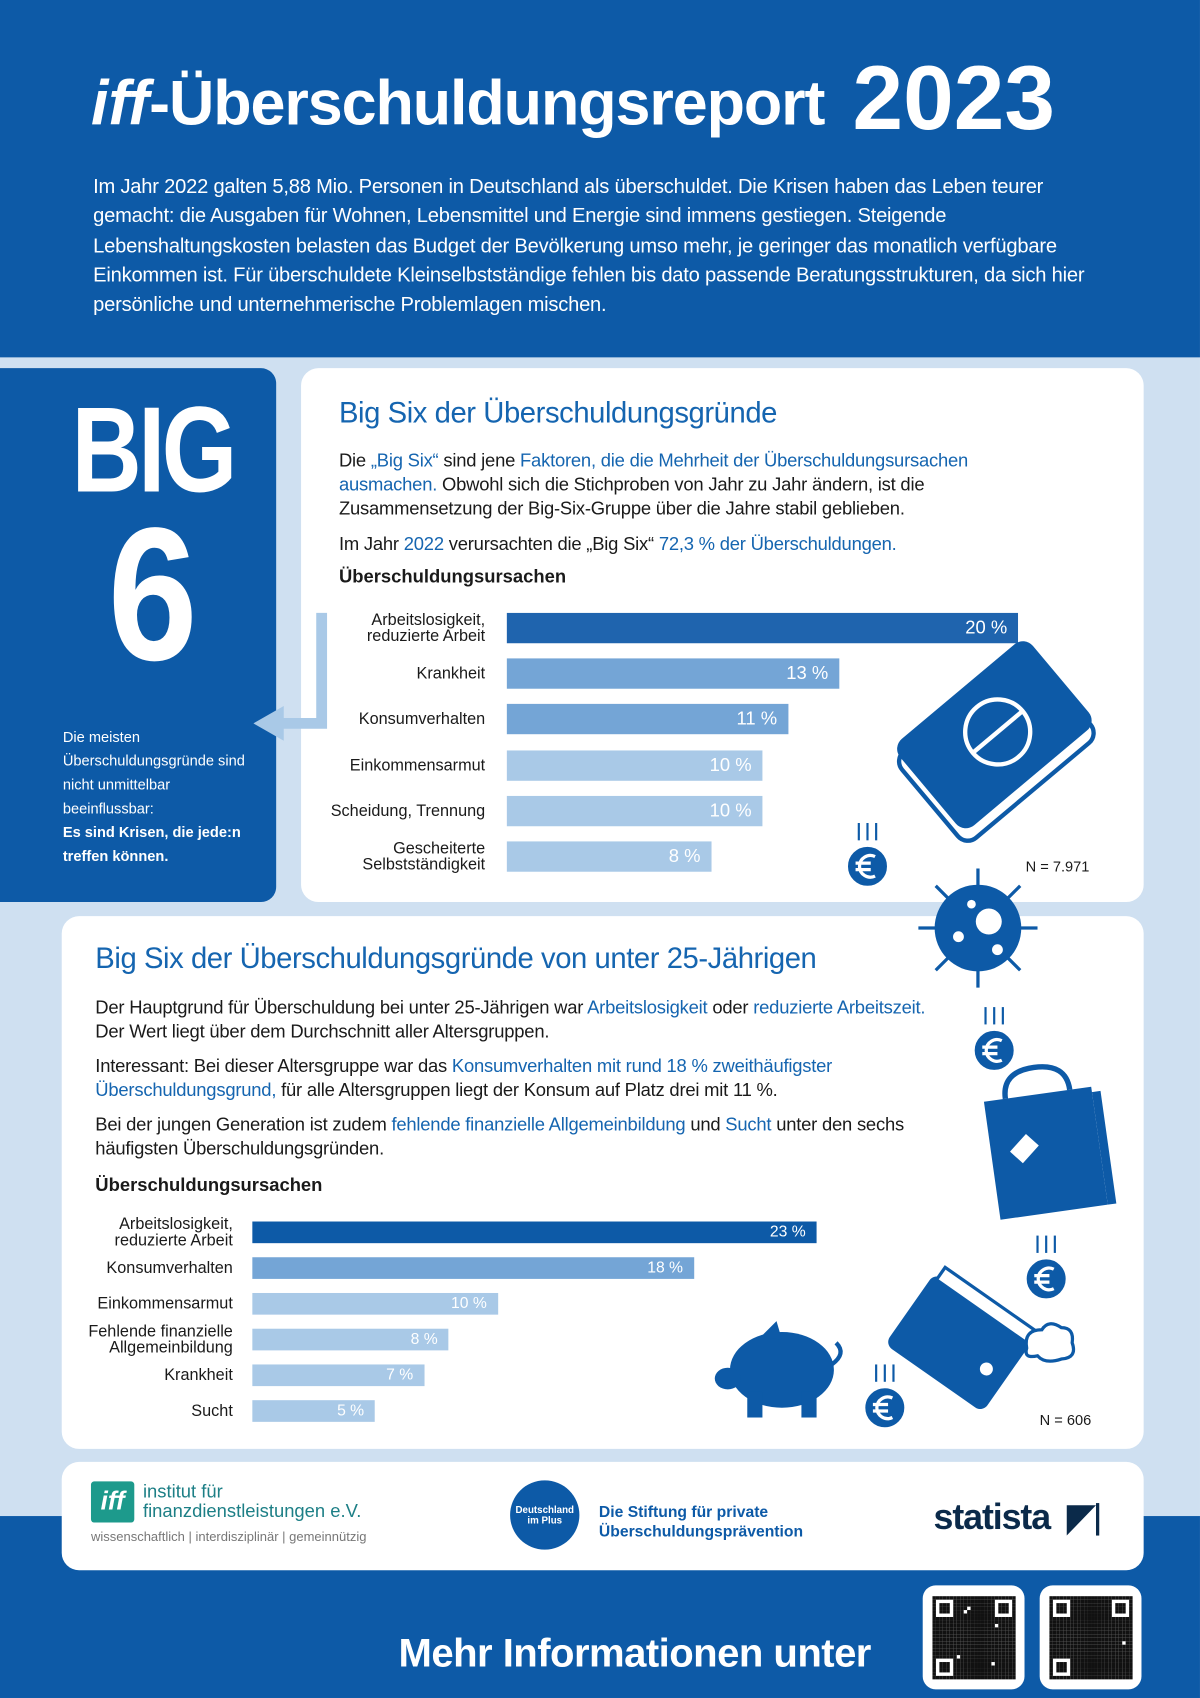  I want to click on value-label: 5 %, so click(351, 1411).